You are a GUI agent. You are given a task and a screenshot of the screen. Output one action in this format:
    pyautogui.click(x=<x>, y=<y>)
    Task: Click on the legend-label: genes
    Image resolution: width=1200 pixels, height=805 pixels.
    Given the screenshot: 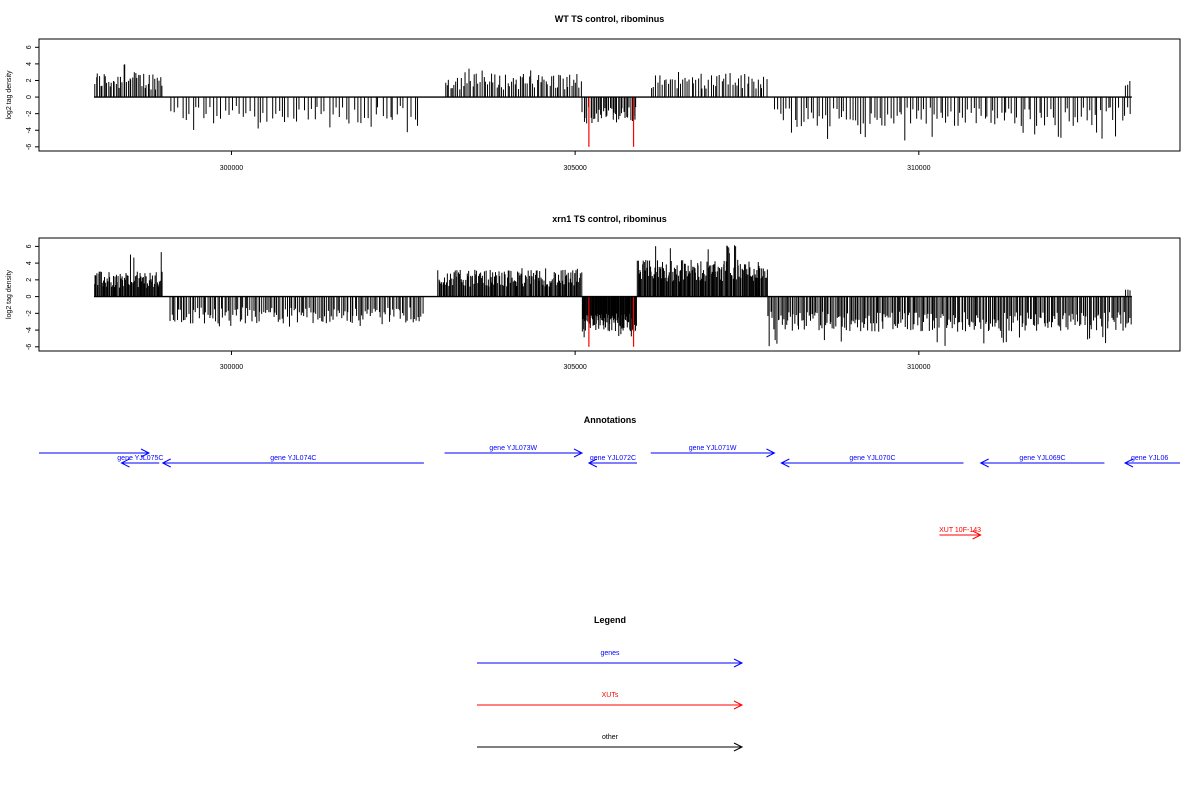 What is the action you would take?
    pyautogui.click(x=610, y=653)
    